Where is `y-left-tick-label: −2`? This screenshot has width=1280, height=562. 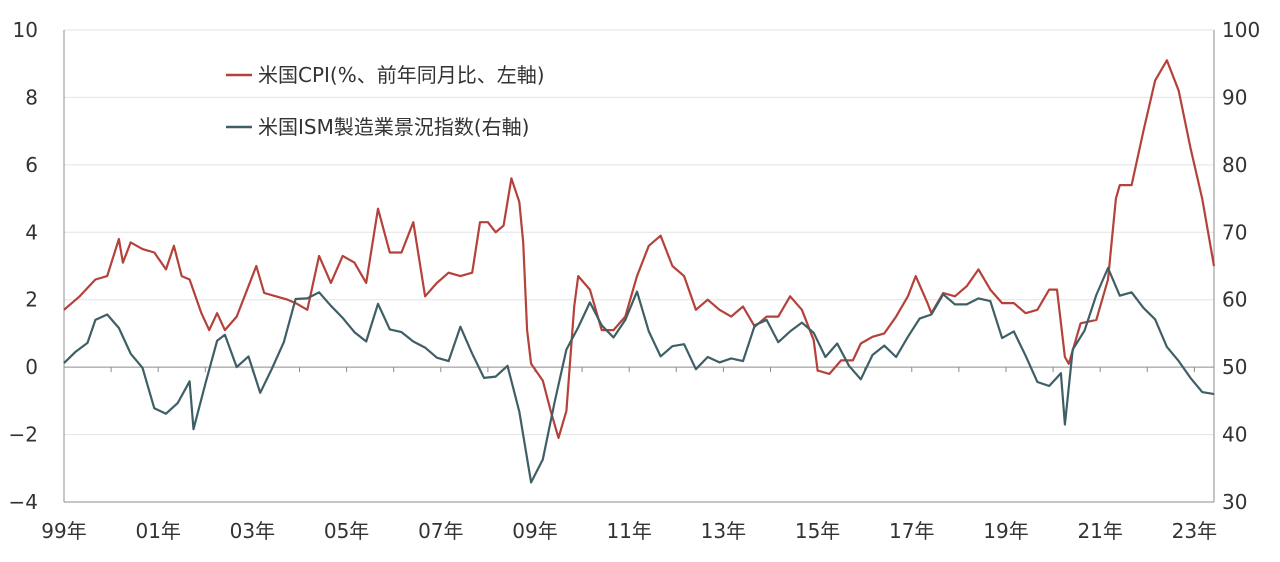
y-left-tick-label: −2 is located at coordinates (23, 435).